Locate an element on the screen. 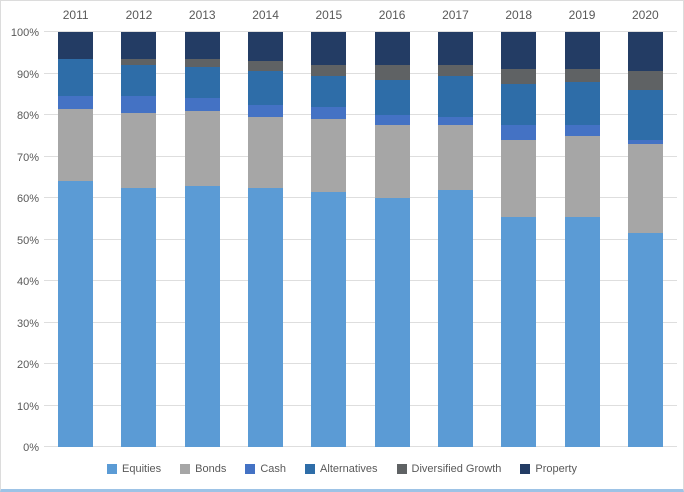 The height and width of the screenshot is (492, 684). category-column-2017 is located at coordinates (455, 239).